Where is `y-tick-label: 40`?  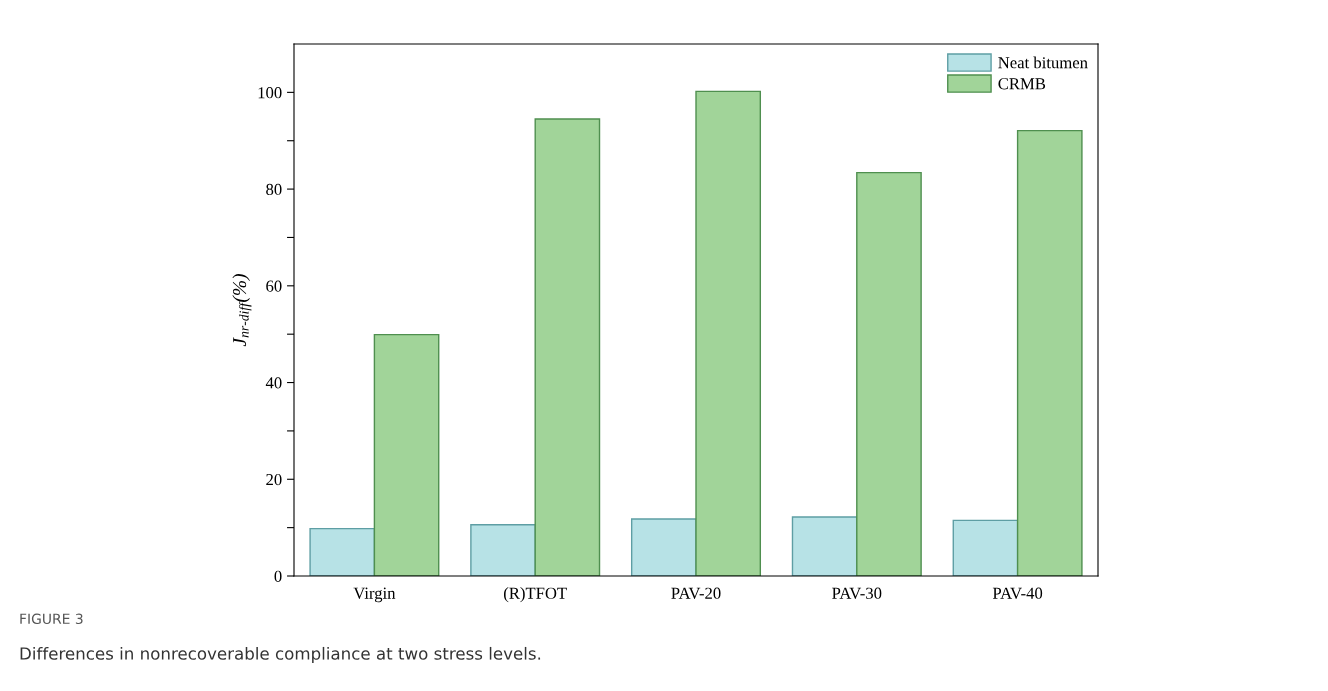 y-tick-label: 40 is located at coordinates (273, 383).